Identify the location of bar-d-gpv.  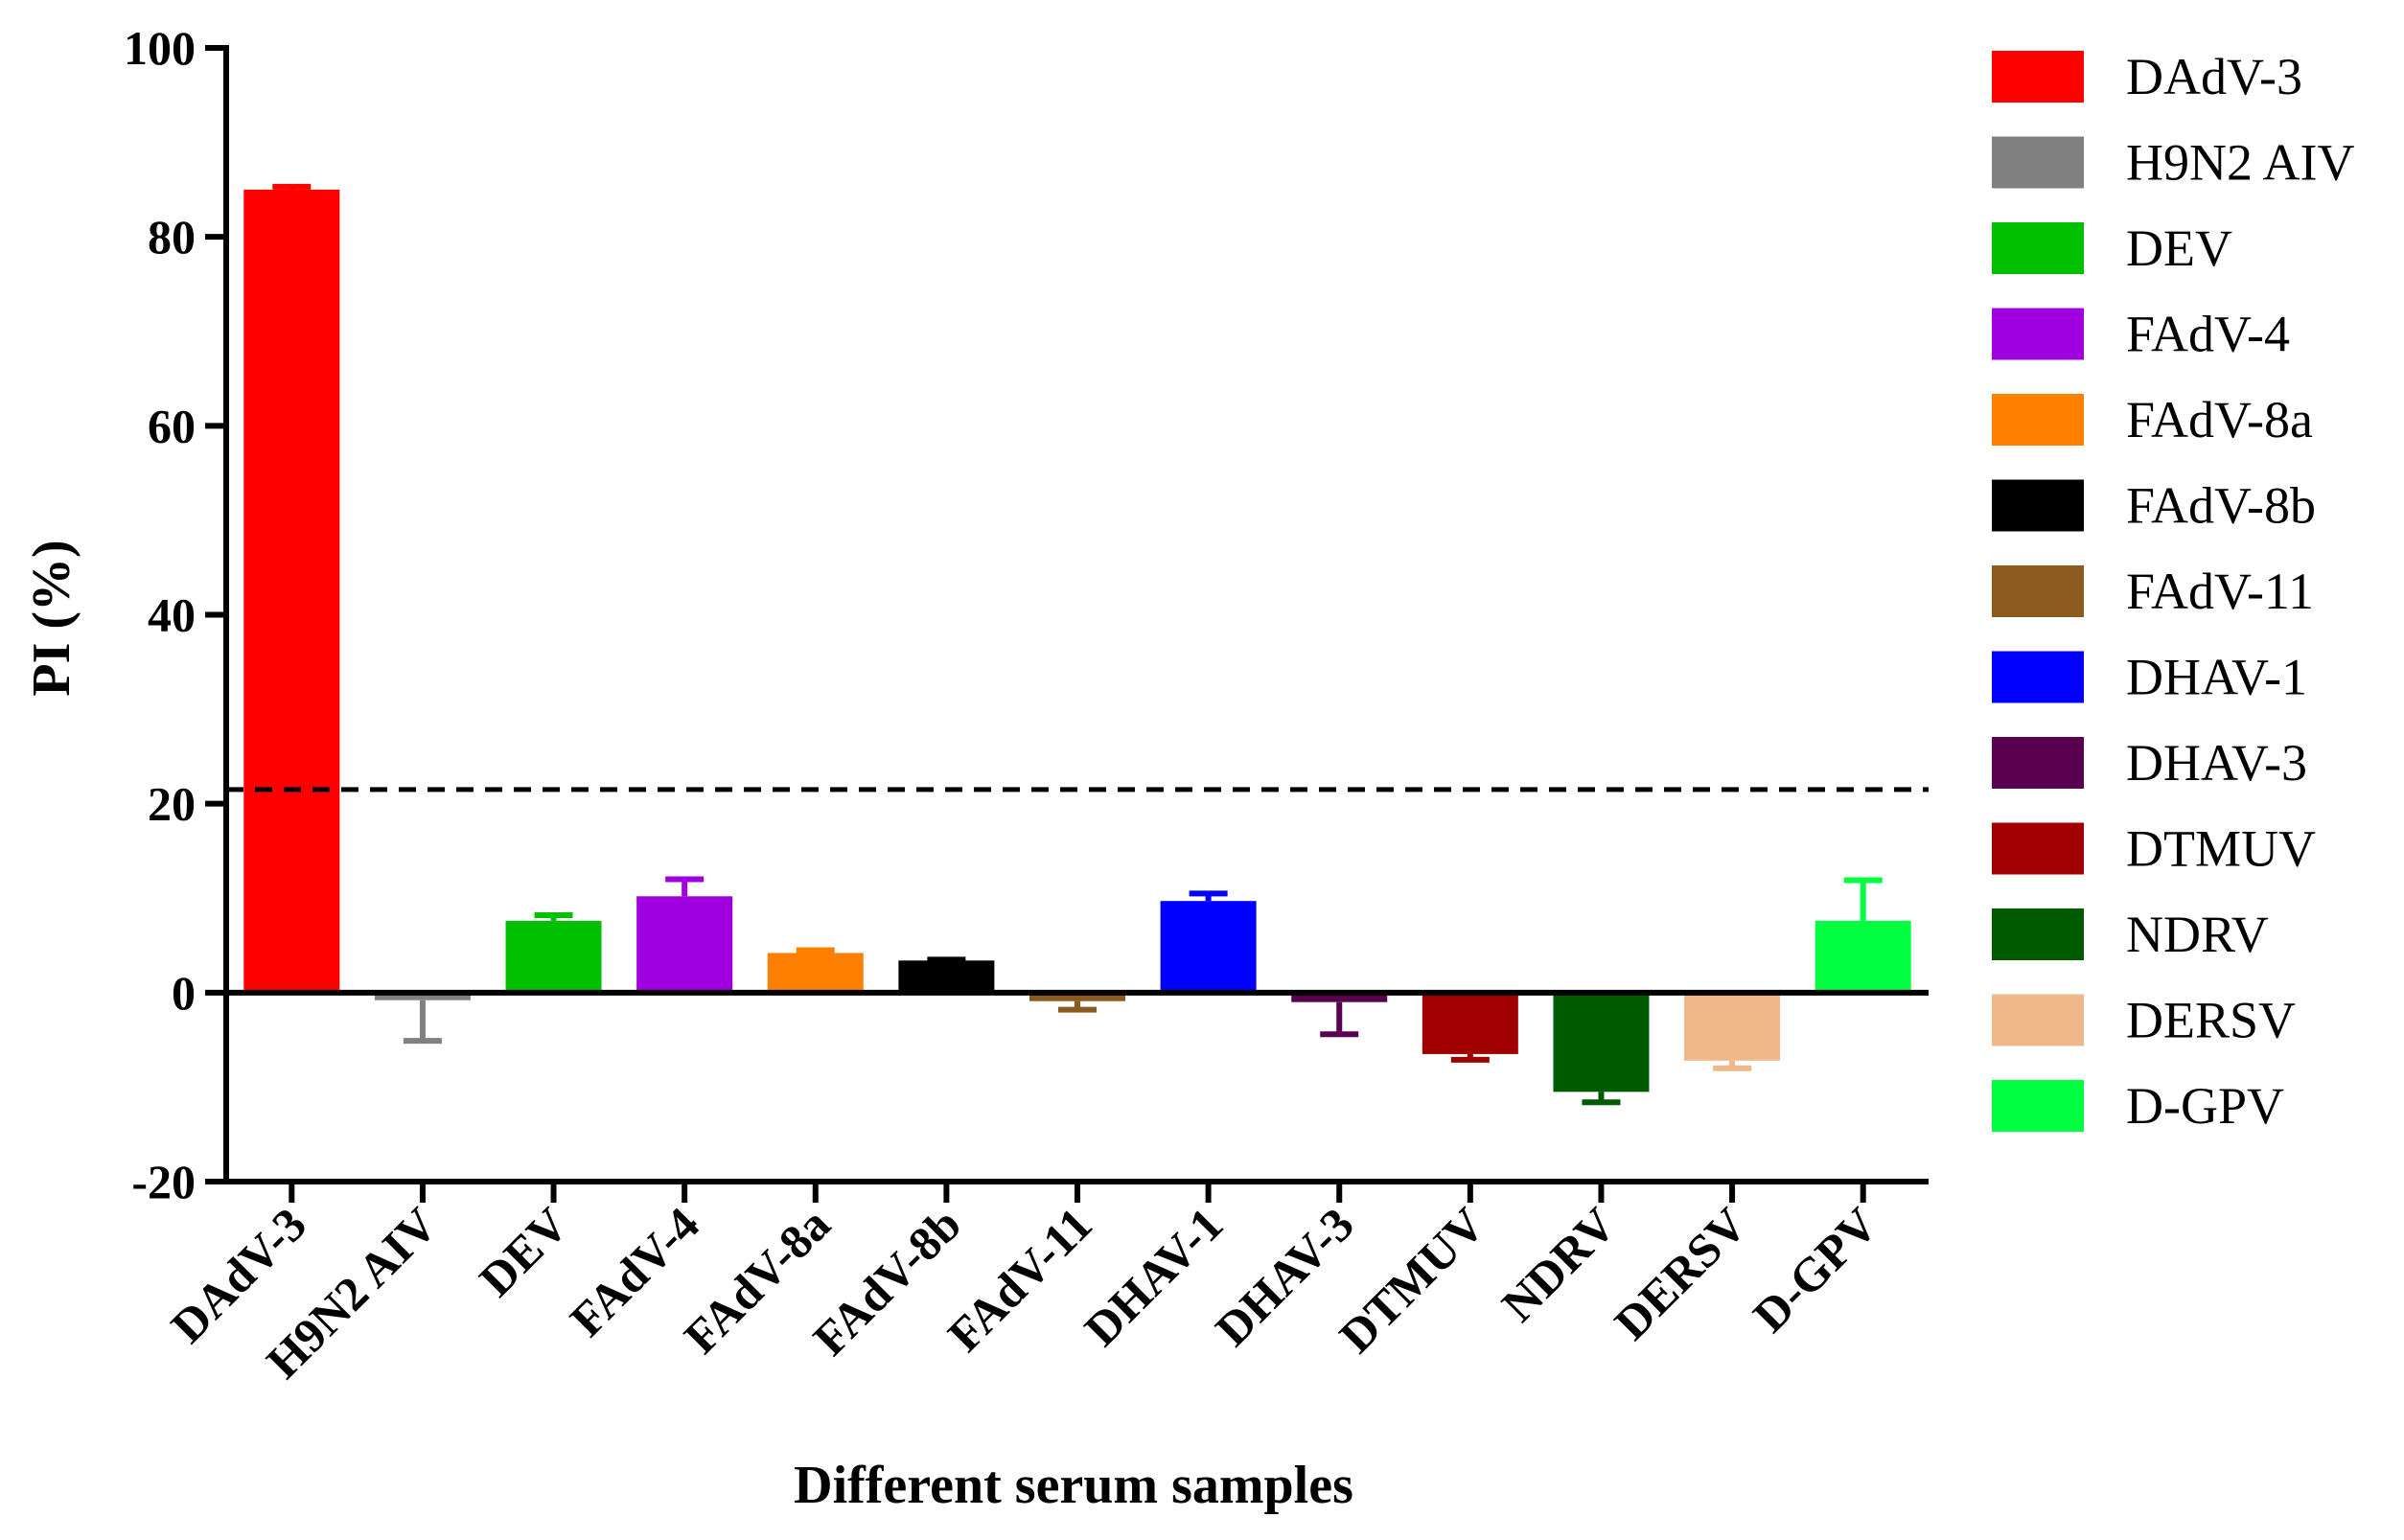
(1863, 956).